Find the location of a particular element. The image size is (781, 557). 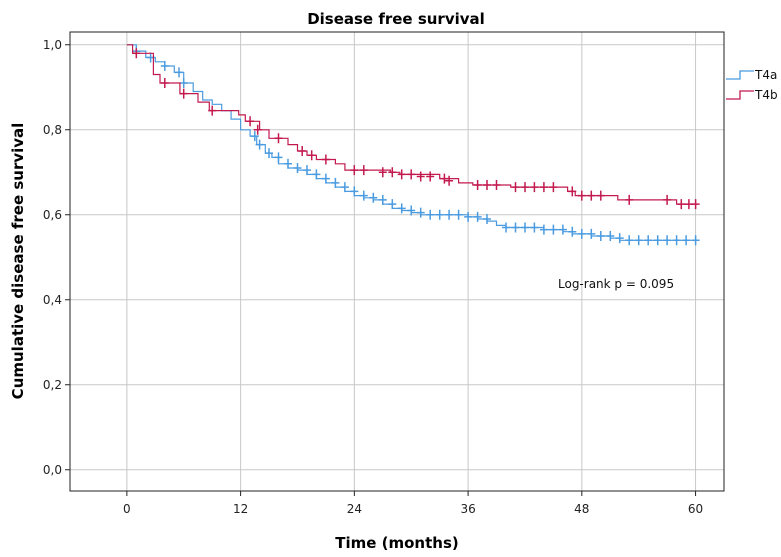

x-tick-label: 0 is located at coordinates (127, 509).